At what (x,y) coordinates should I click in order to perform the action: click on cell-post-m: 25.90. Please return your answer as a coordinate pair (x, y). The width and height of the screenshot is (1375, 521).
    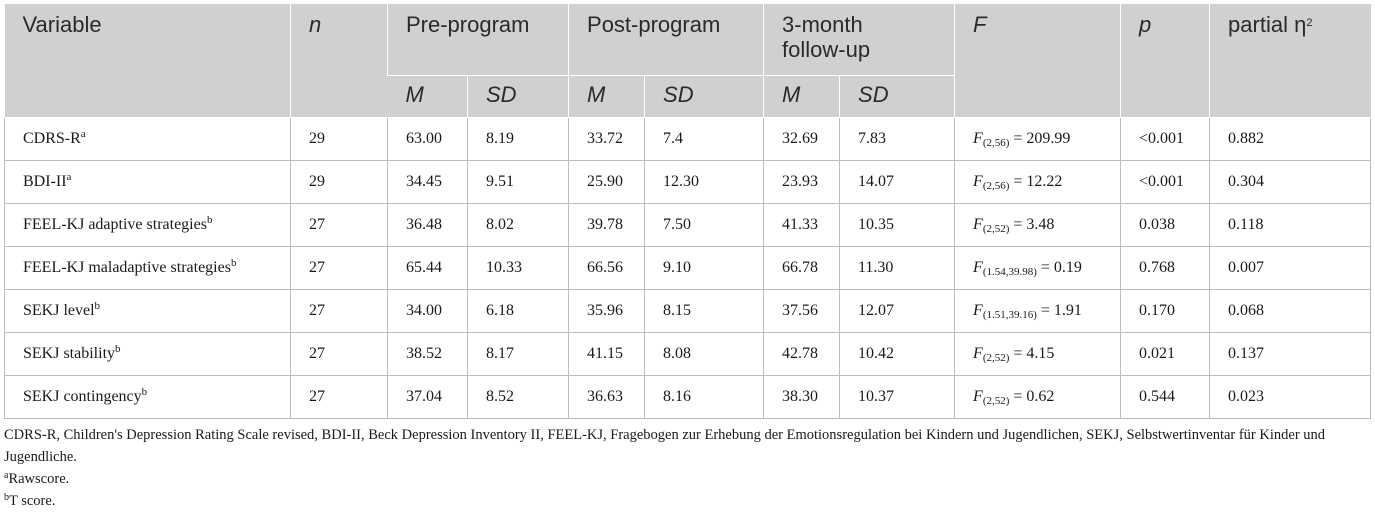
    Looking at the image, I should click on (607, 182).